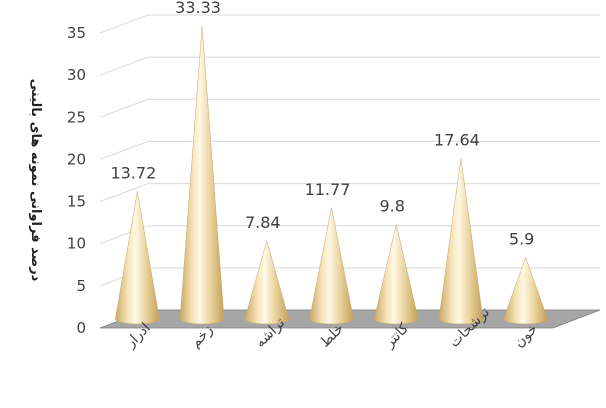 The width and height of the screenshot is (606, 408). What do you see at coordinates (457, 139) in the screenshot?
I see `data-label: 17.64` at bounding box center [457, 139].